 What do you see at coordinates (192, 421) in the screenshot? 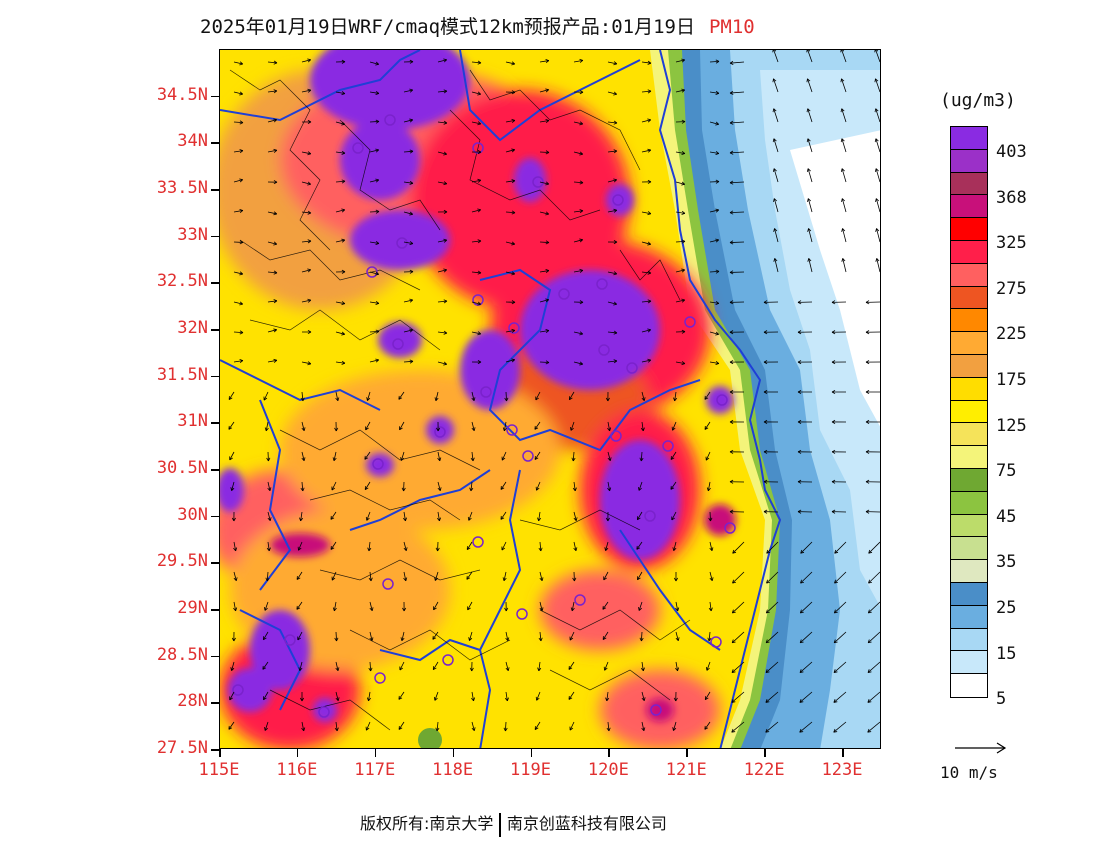
I see `latitude-label: 31N` at bounding box center [192, 421].